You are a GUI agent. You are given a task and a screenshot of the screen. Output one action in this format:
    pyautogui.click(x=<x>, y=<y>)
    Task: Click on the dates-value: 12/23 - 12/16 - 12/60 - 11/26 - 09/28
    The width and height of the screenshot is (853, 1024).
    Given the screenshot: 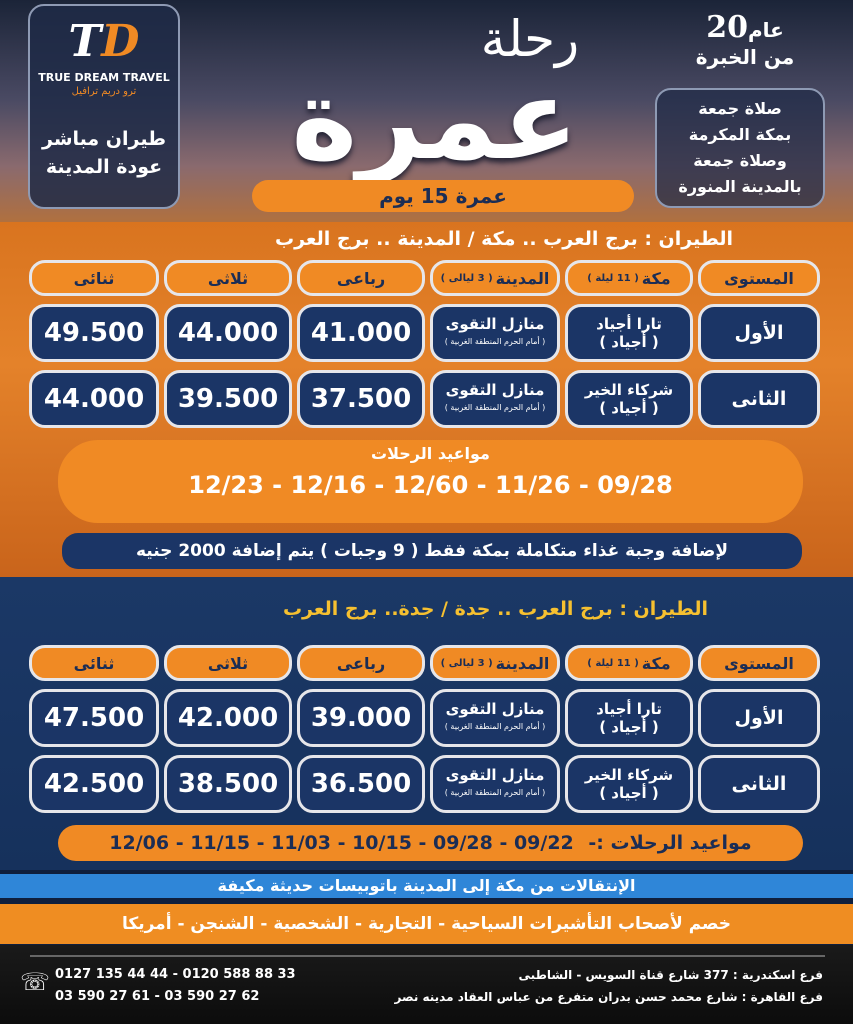 What is the action you would take?
    pyautogui.click(x=430, y=485)
    